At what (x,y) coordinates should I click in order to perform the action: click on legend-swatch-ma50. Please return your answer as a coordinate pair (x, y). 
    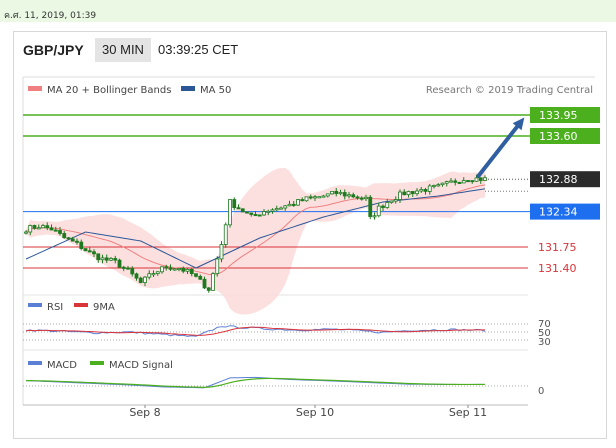
    Looking at the image, I should click on (188, 88).